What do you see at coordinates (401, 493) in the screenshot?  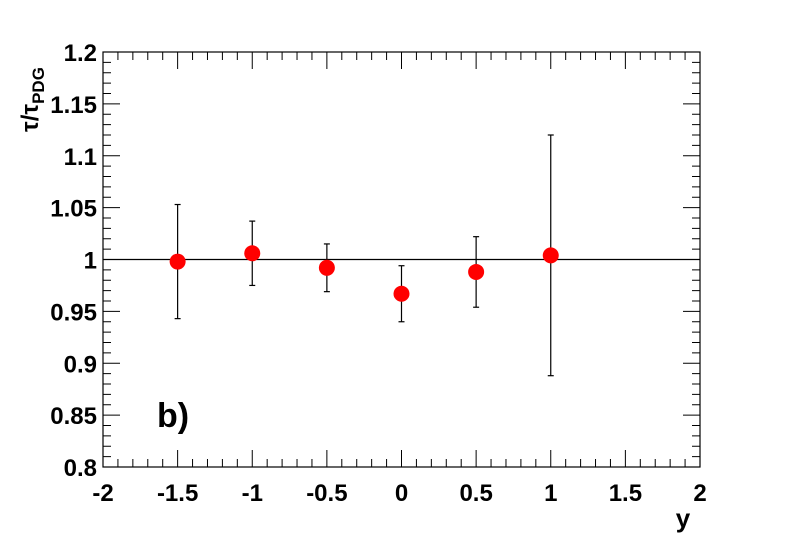 I see `x-tick-label: 0` at bounding box center [401, 493].